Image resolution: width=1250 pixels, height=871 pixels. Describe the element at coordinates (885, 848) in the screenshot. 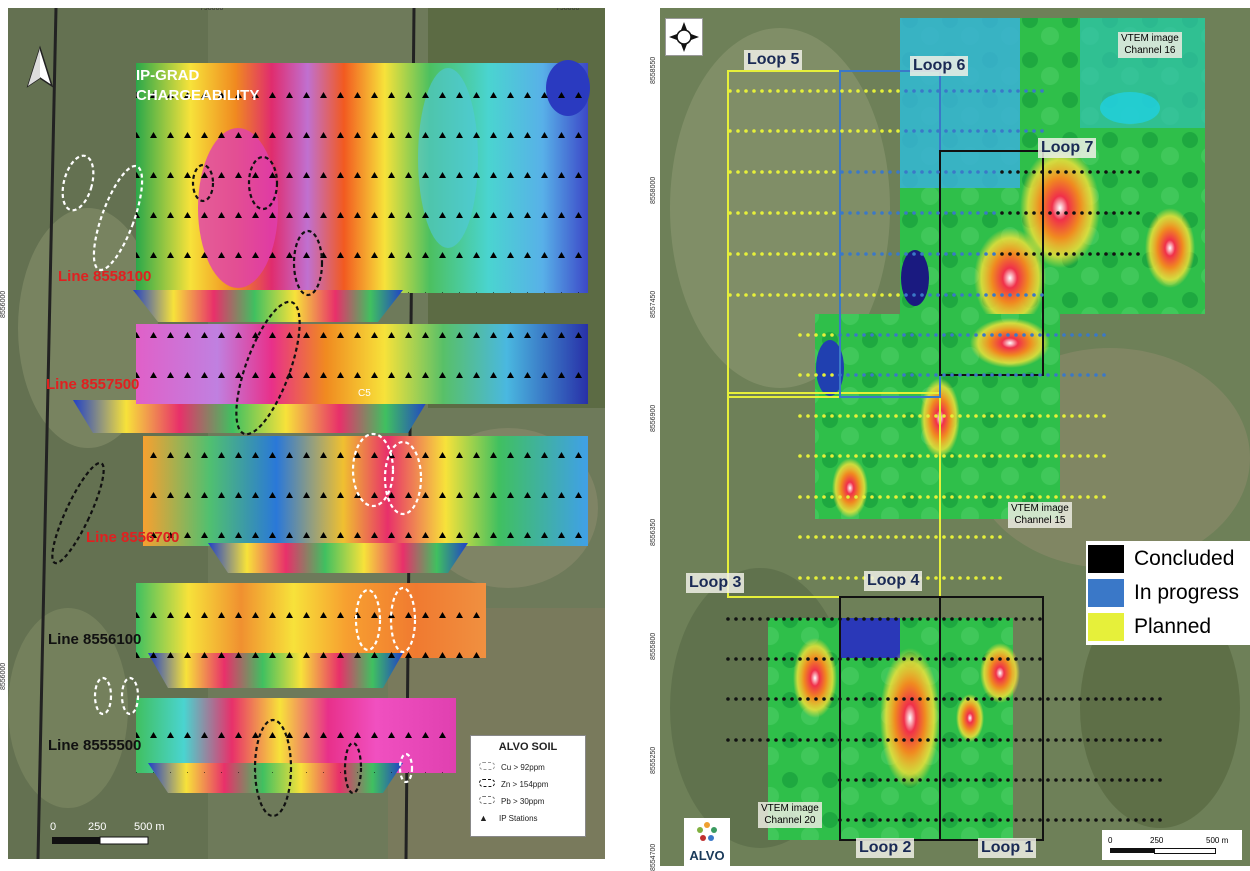

I see `loop-label: Loop 2` at that location.